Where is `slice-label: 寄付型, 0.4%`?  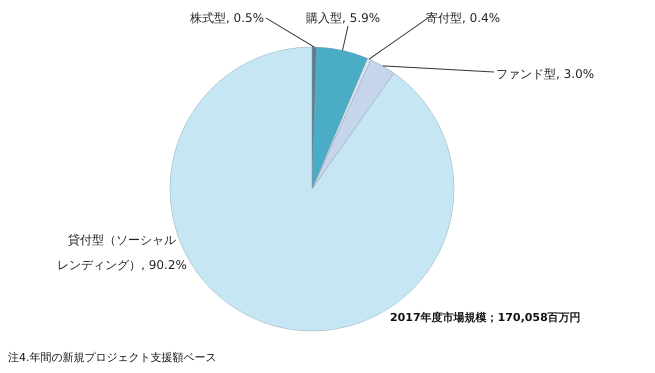
slice-label: 寄付型, 0.4% is located at coordinates (463, 18).